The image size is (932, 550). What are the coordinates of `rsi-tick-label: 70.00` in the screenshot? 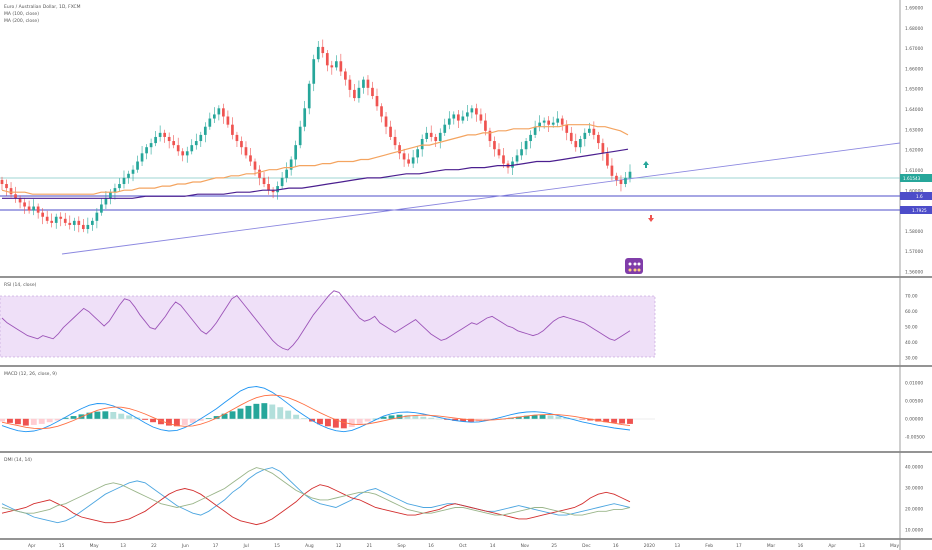 It's located at (911, 297).